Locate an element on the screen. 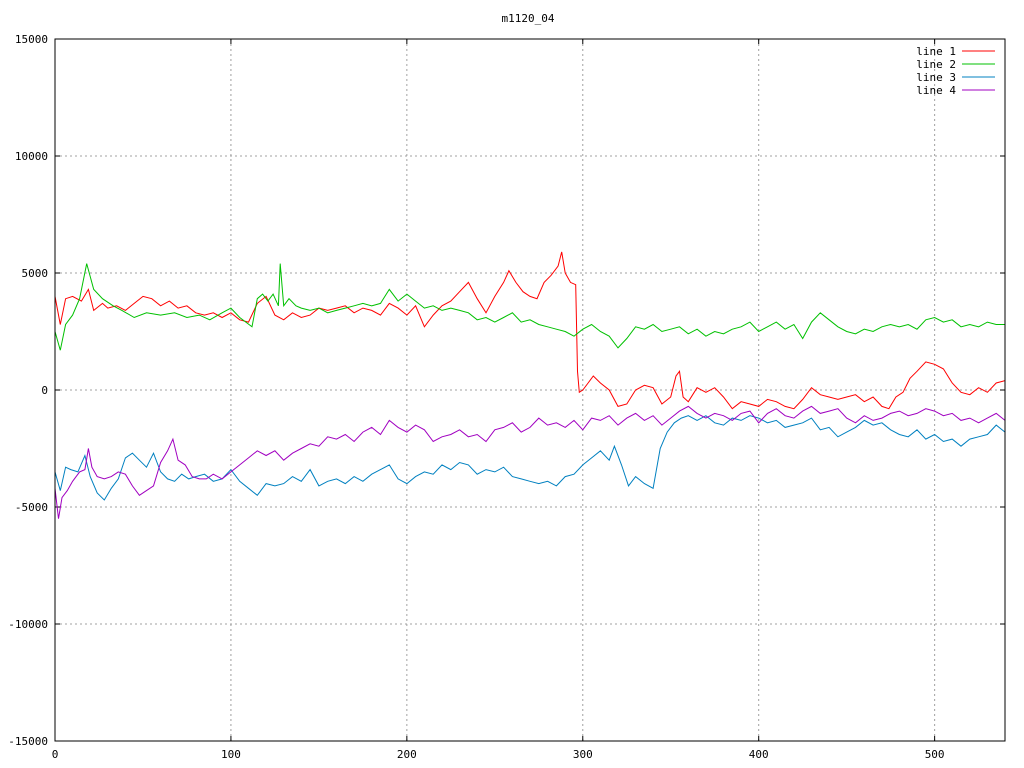 This screenshot has height=768, width=1024. y-tick-label: -15000 is located at coordinates (28, 741).